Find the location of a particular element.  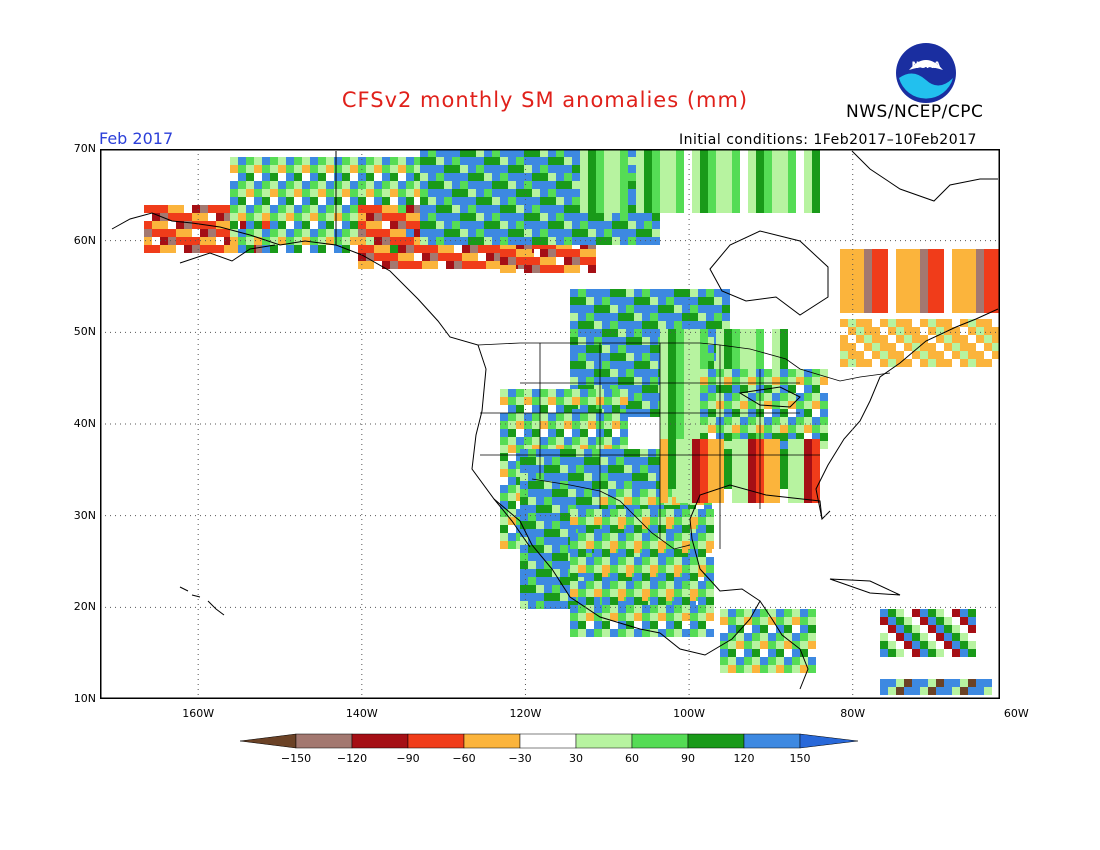

east-coast is located at coordinates (907, 414).